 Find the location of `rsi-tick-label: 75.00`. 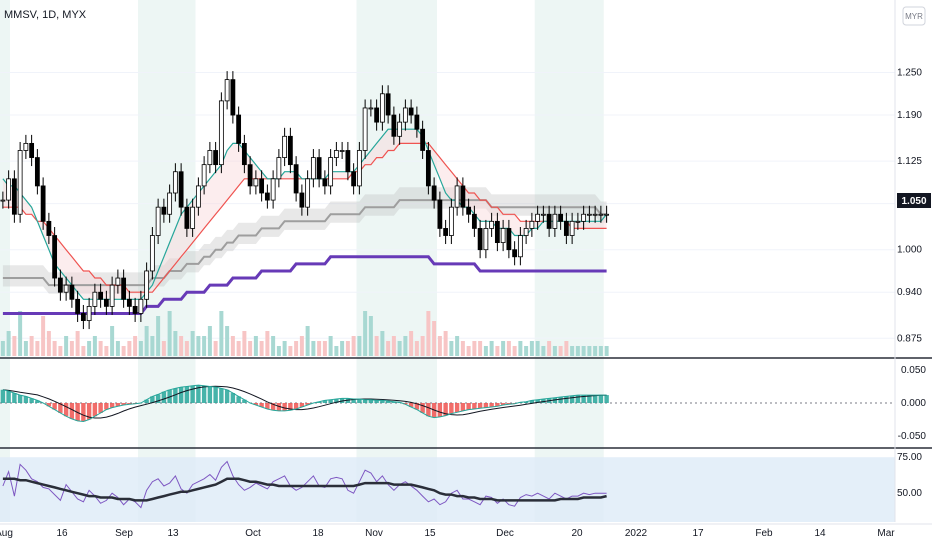

rsi-tick-label: 75.00 is located at coordinates (909, 457).